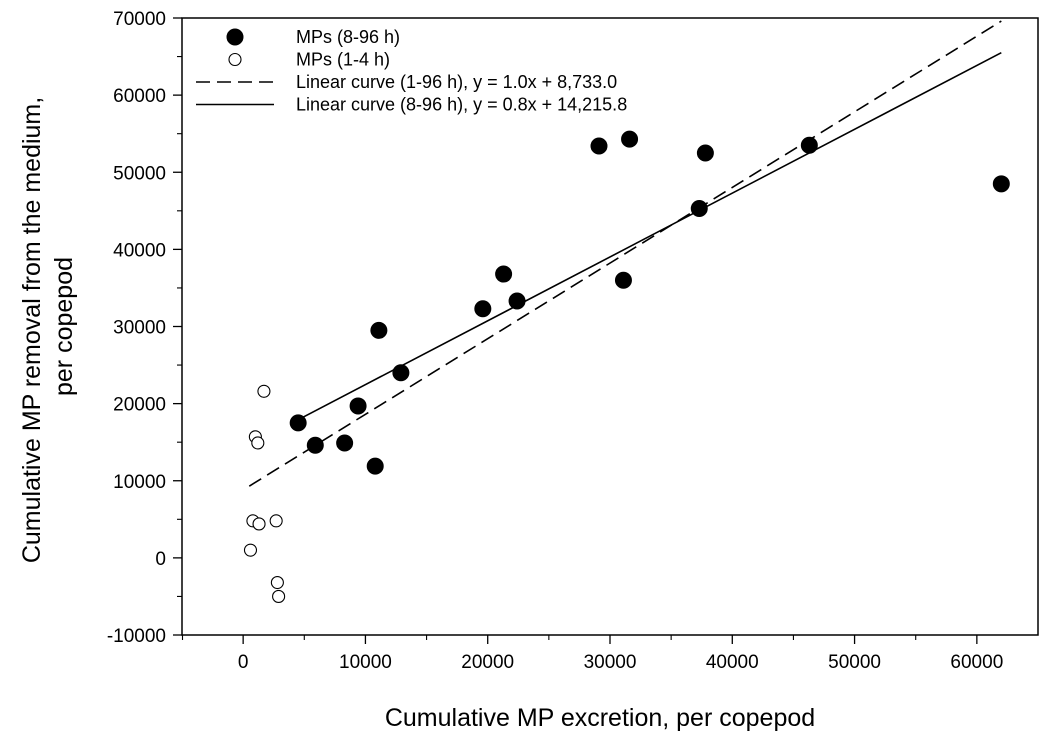  What do you see at coordinates (600, 718) in the screenshot?
I see `x-axis-title: Cumulative MP excretion, per copepod` at bounding box center [600, 718].